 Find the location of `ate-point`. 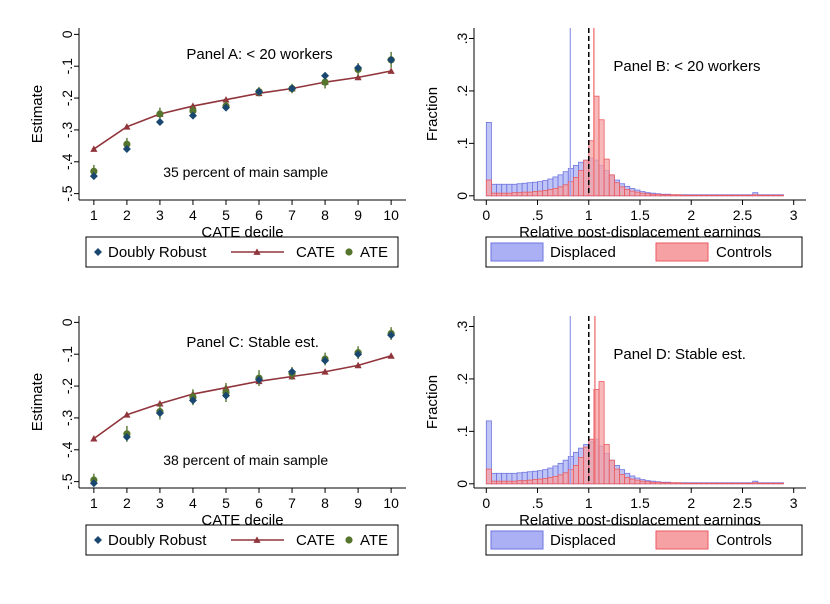

ate-point is located at coordinates (127, 144).